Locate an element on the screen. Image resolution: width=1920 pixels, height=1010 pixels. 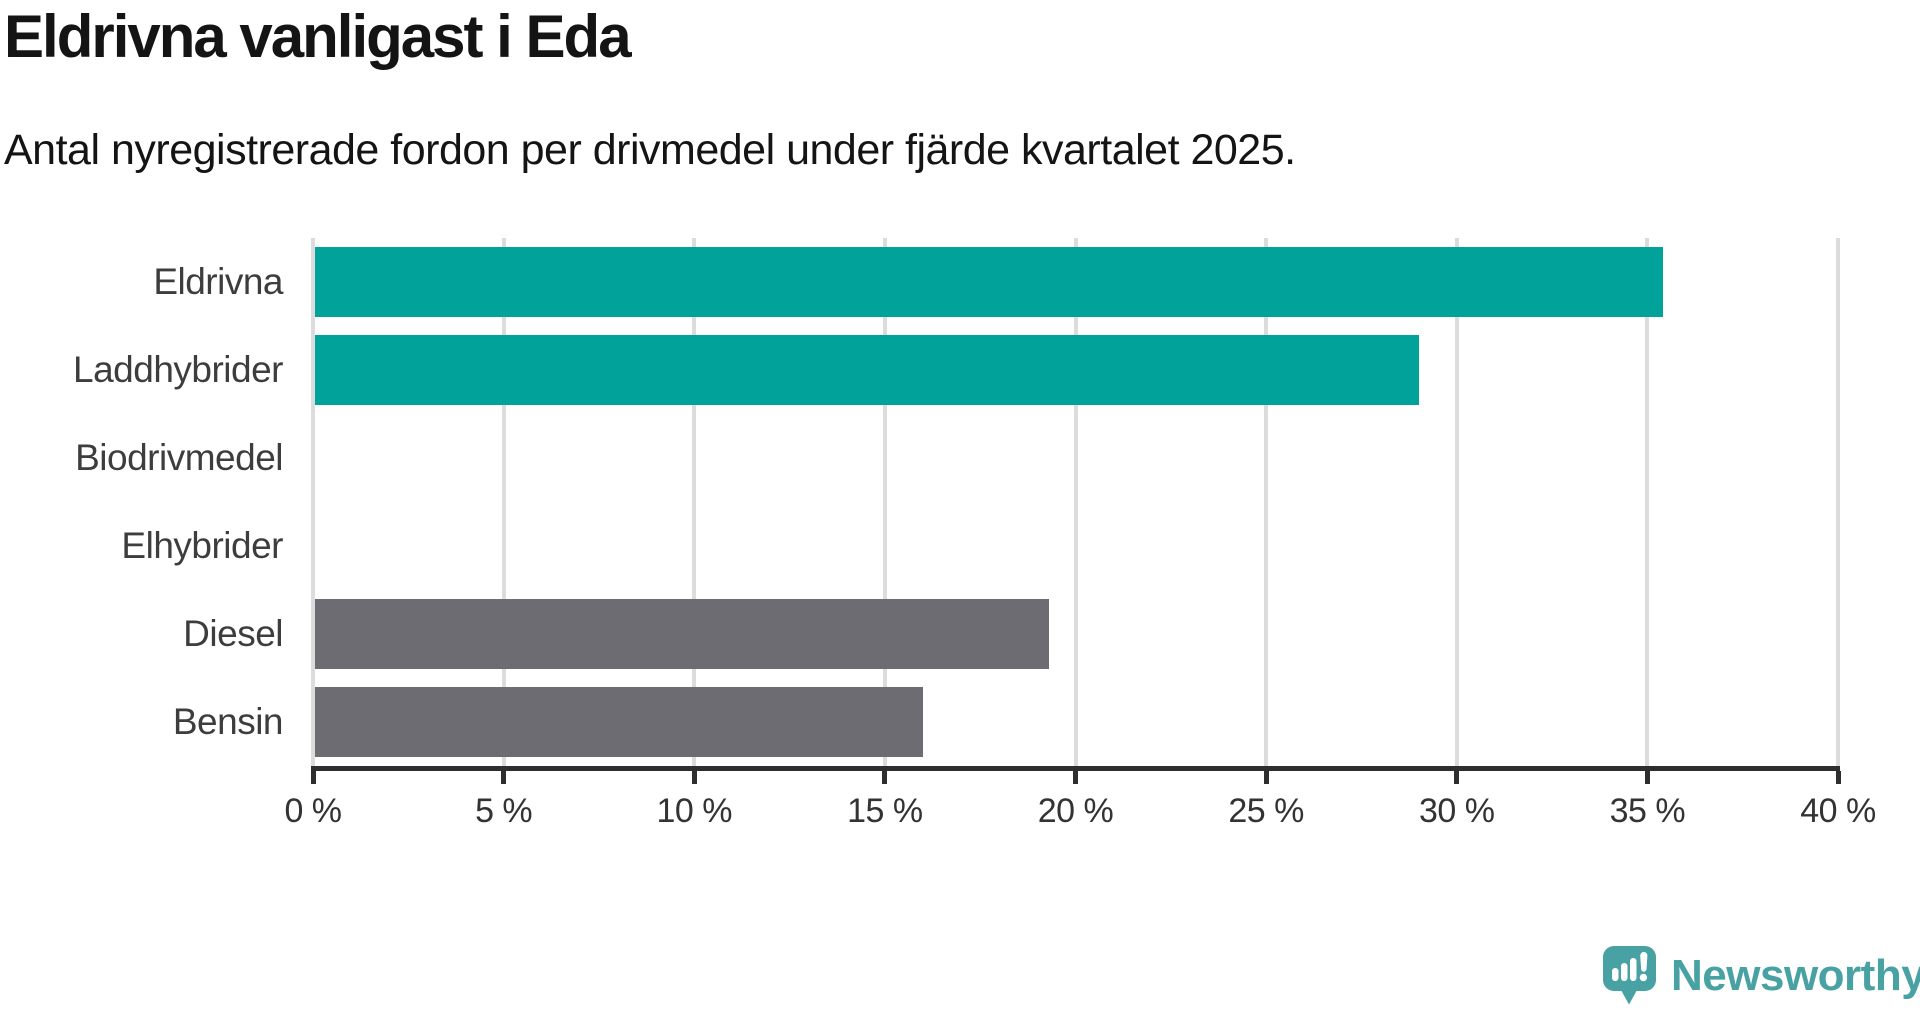
x-axis-line is located at coordinates (1075, 768).